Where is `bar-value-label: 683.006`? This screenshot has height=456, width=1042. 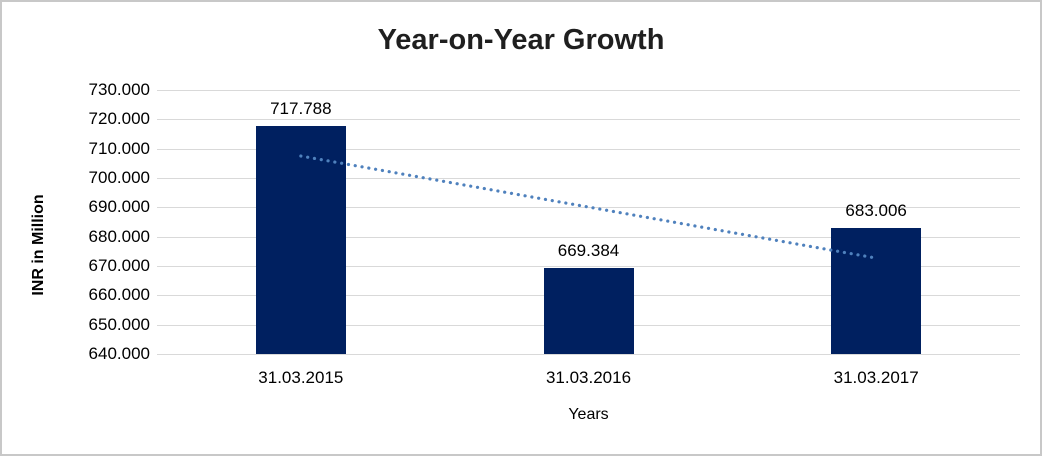 bar-value-label: 683.006 is located at coordinates (876, 210).